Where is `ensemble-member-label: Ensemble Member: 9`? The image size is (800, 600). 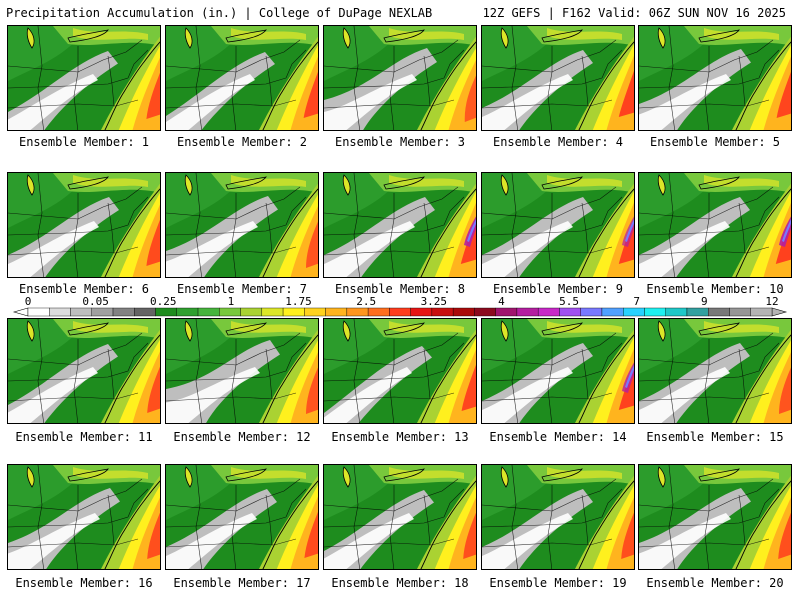
ensemble-member-label: Ensemble Member: 9 is located at coordinates (558, 289).